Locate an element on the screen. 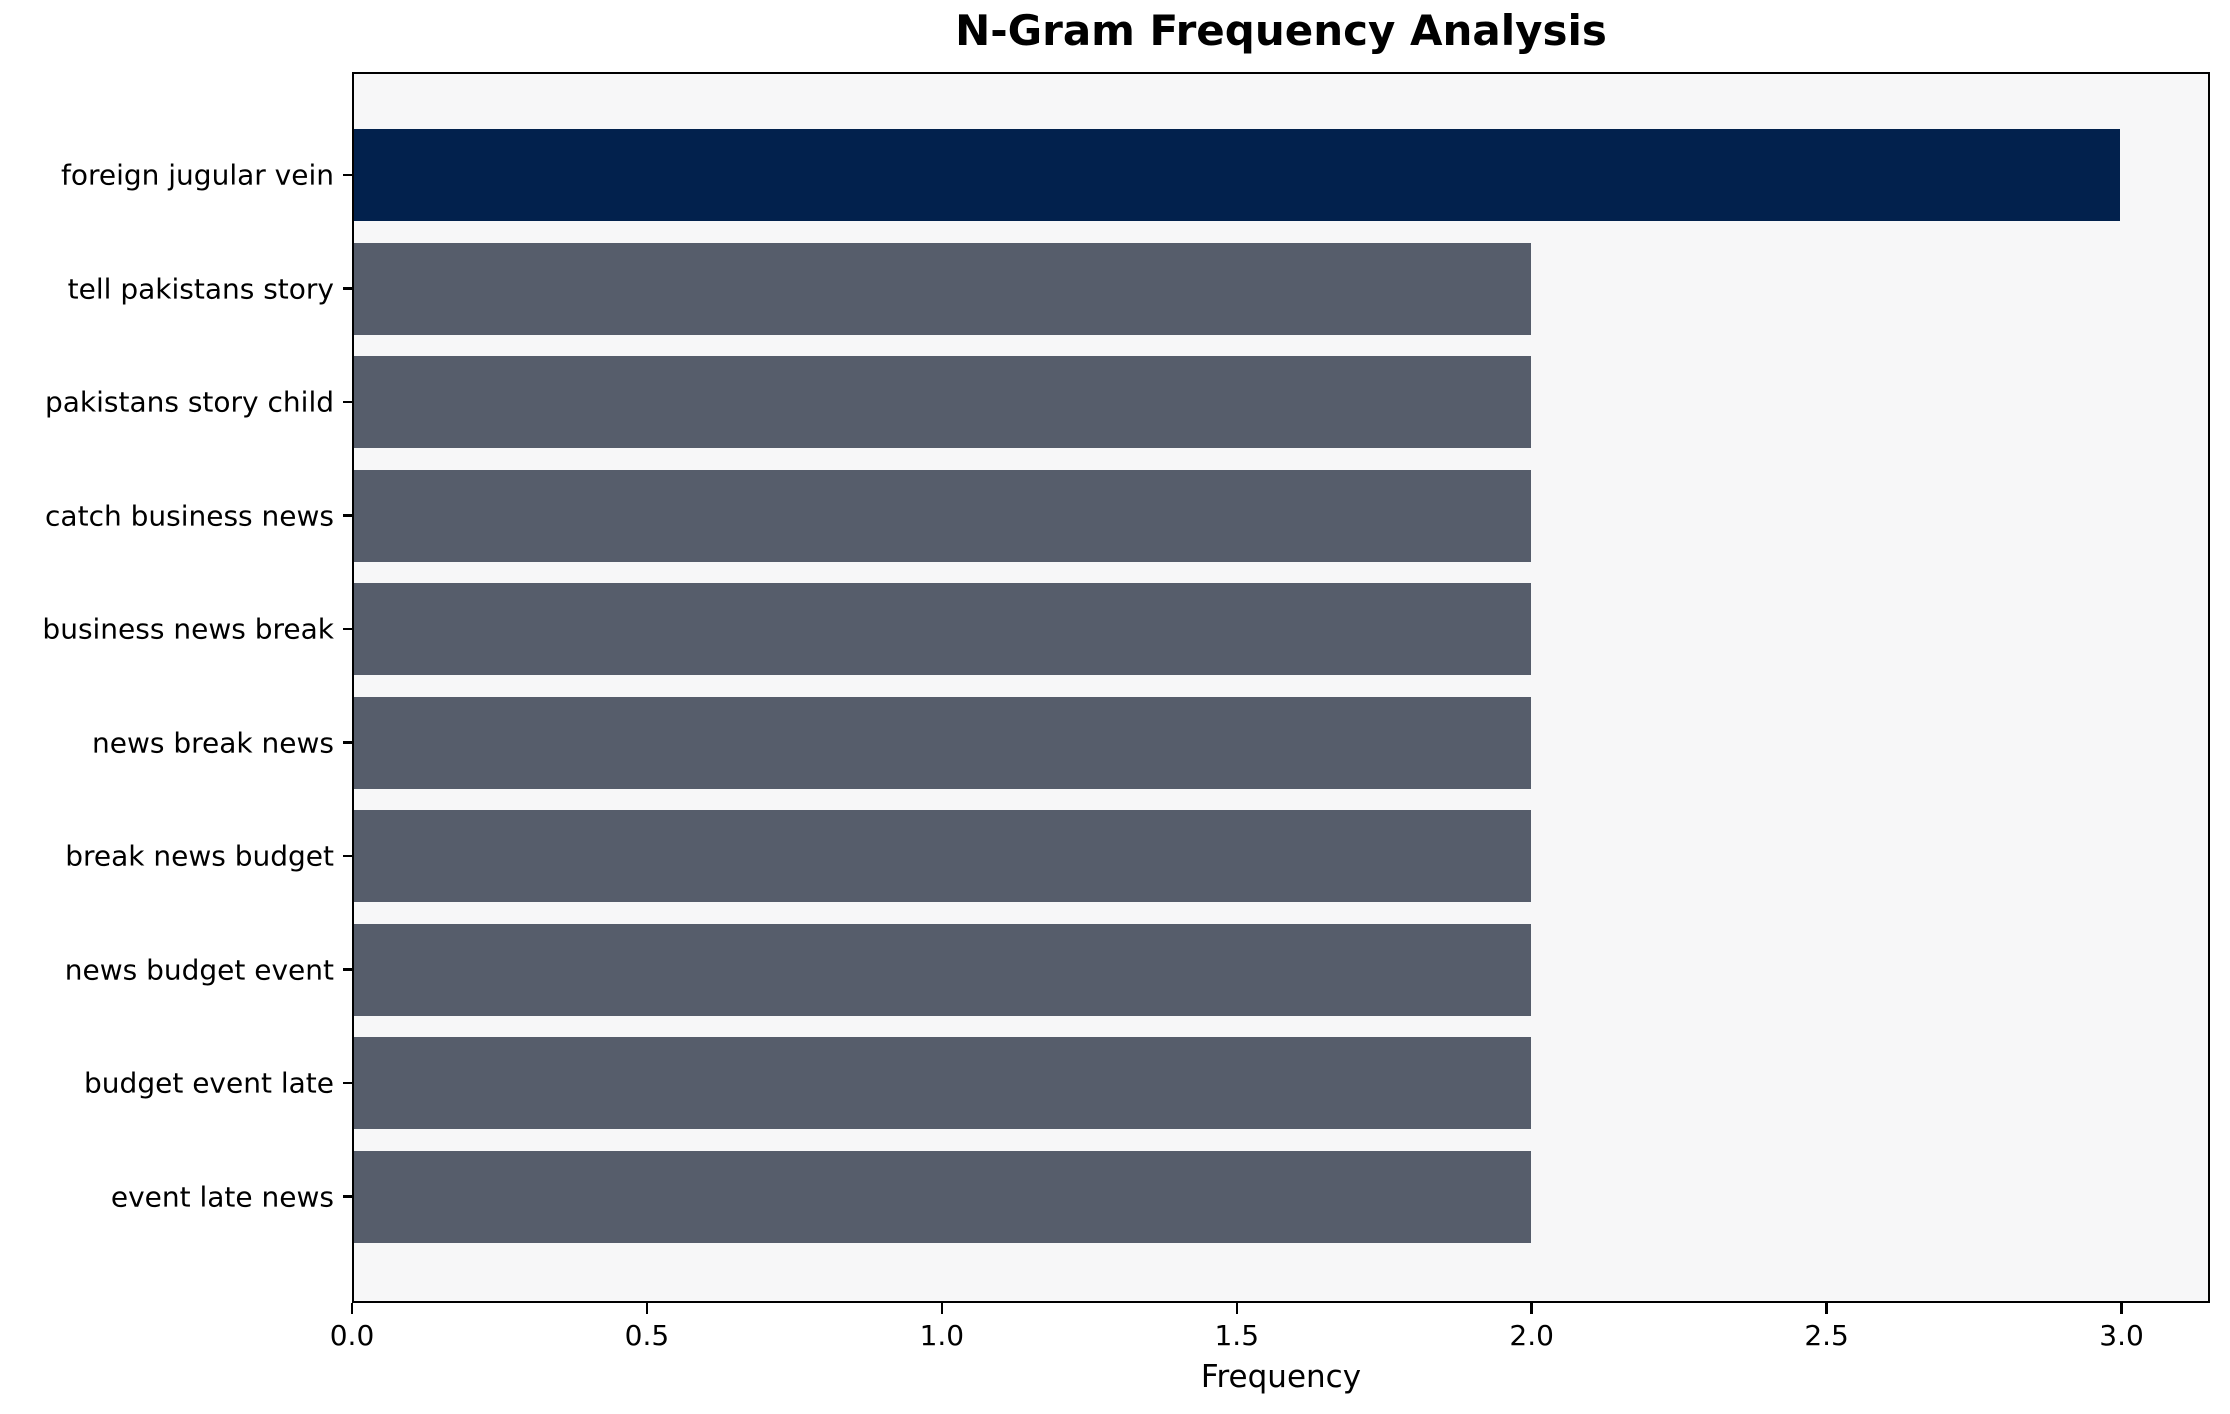 This screenshot has width=2230, height=1414. bar-row: event late news is located at coordinates (1159, 1196).